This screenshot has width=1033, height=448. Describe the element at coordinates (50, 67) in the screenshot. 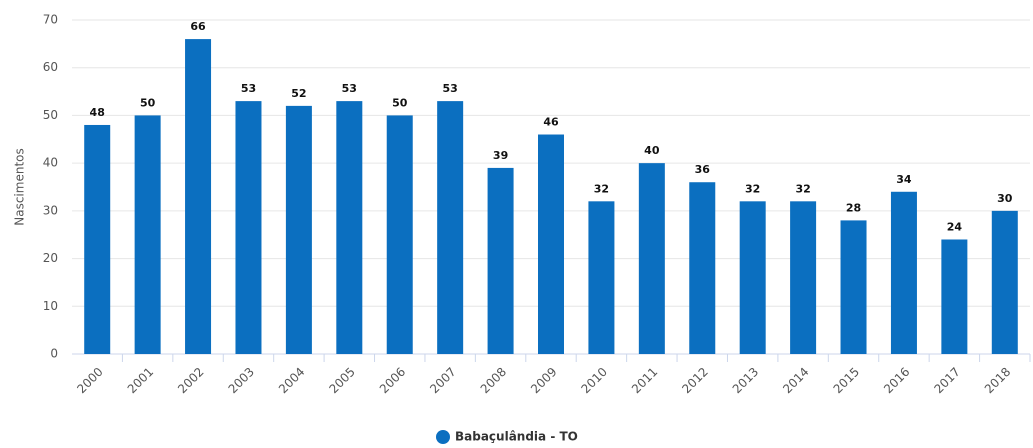

I see `y-tick-label: 60` at that location.